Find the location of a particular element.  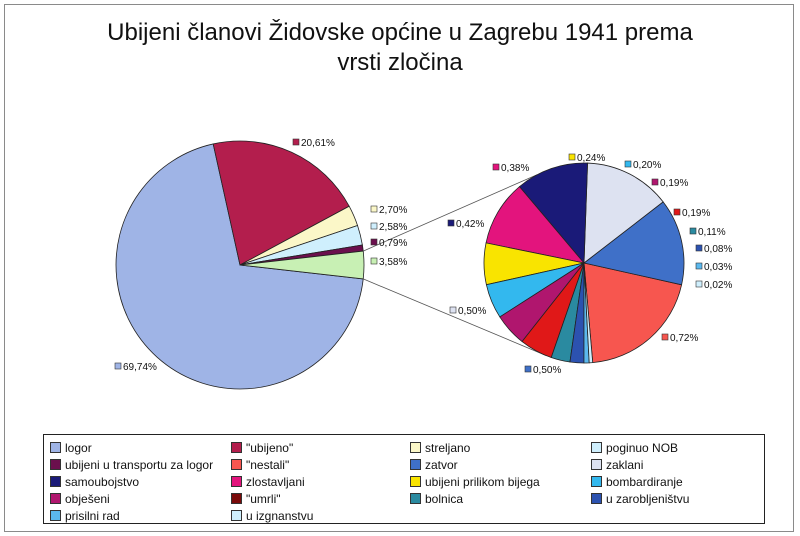

legend-item-u-izgnanstvu: u izgnanstvu is located at coordinates (320, 515).